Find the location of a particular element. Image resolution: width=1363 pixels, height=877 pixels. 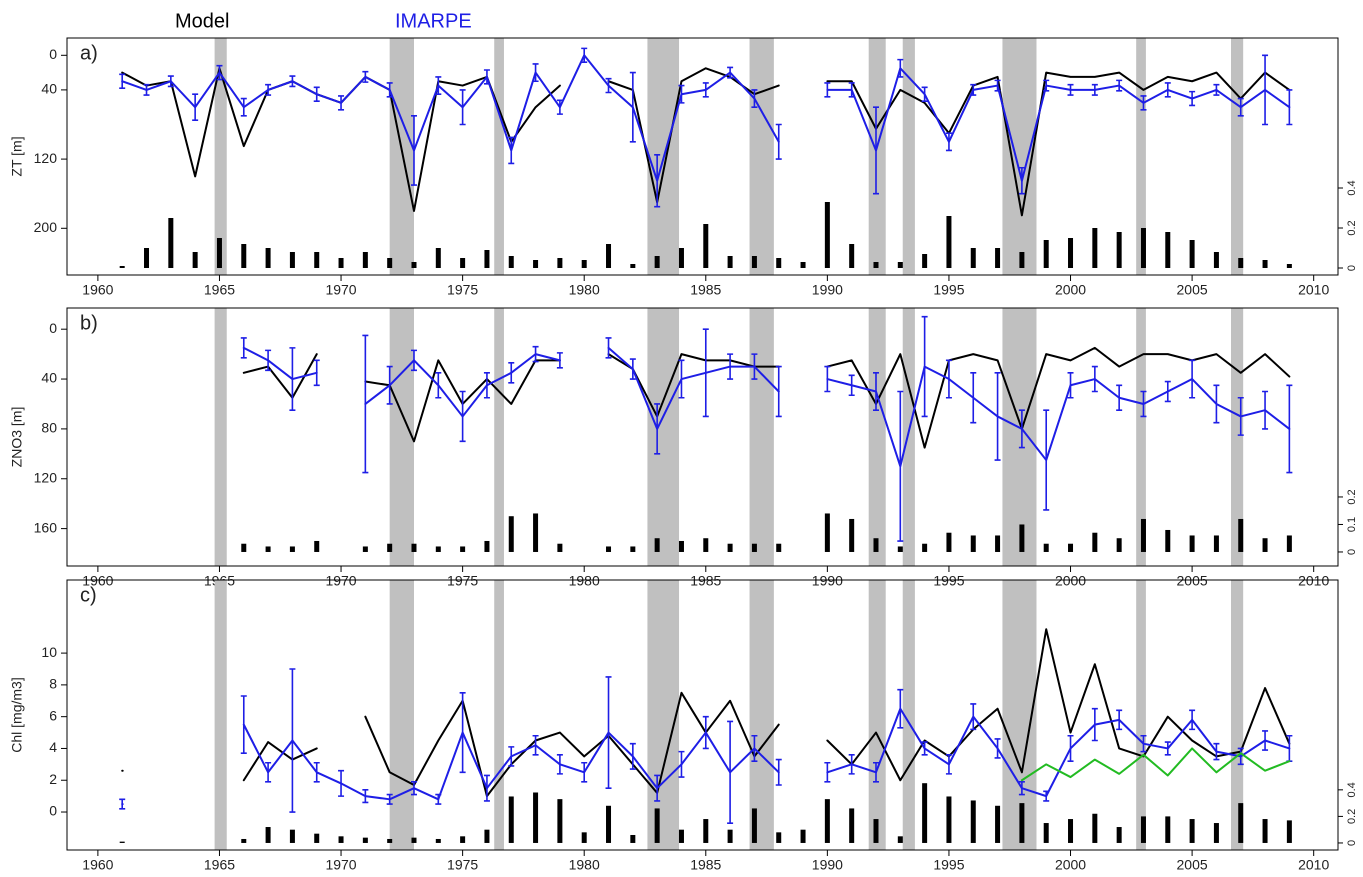

y2-tick-label: 0 is located at coordinates (1352, 843).